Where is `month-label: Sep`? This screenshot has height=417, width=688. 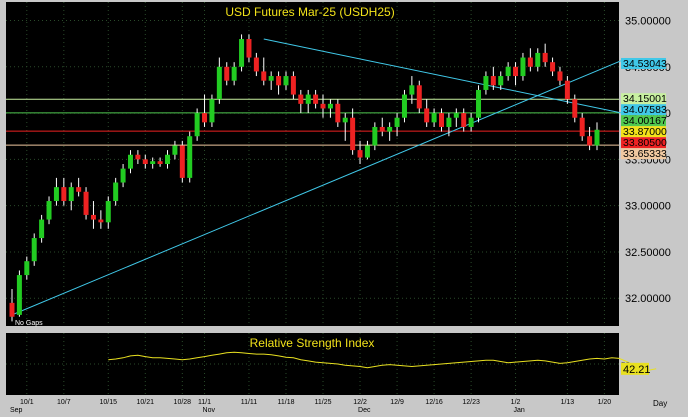
month-label: Sep is located at coordinates (16, 410).